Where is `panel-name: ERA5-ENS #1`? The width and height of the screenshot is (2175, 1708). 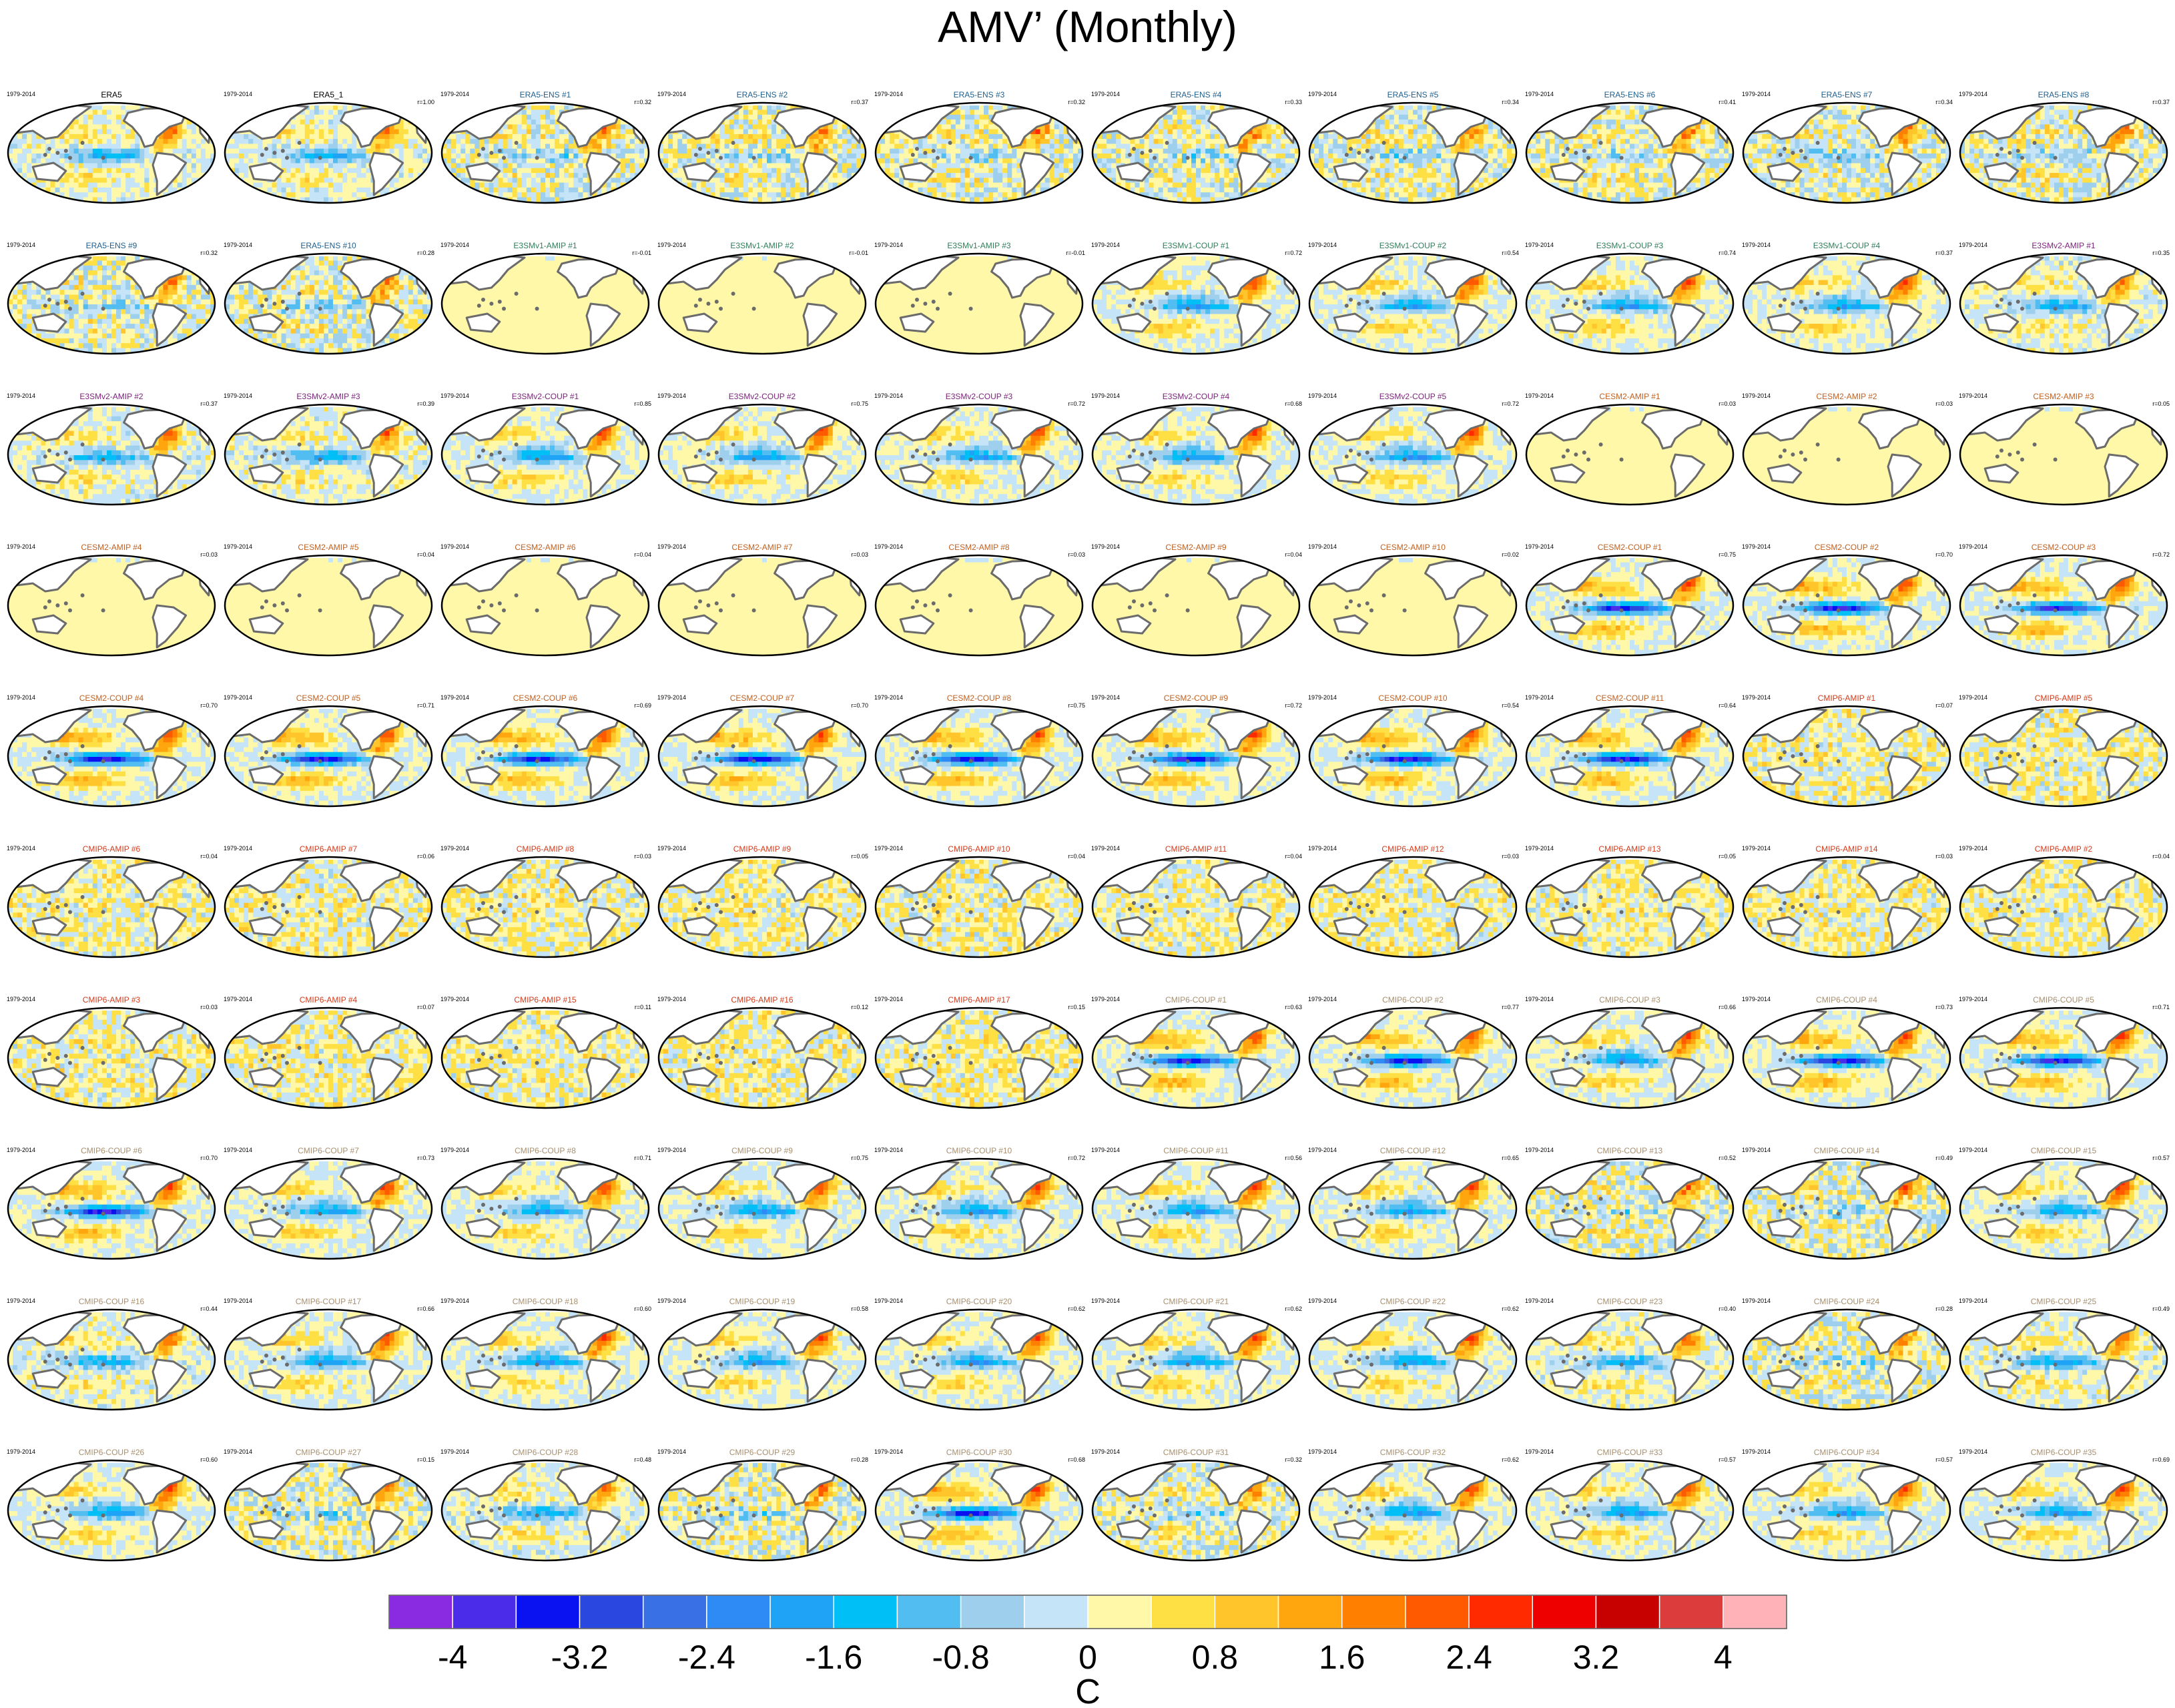
panel-name: ERA5-ENS #1 is located at coordinates (546, 95).